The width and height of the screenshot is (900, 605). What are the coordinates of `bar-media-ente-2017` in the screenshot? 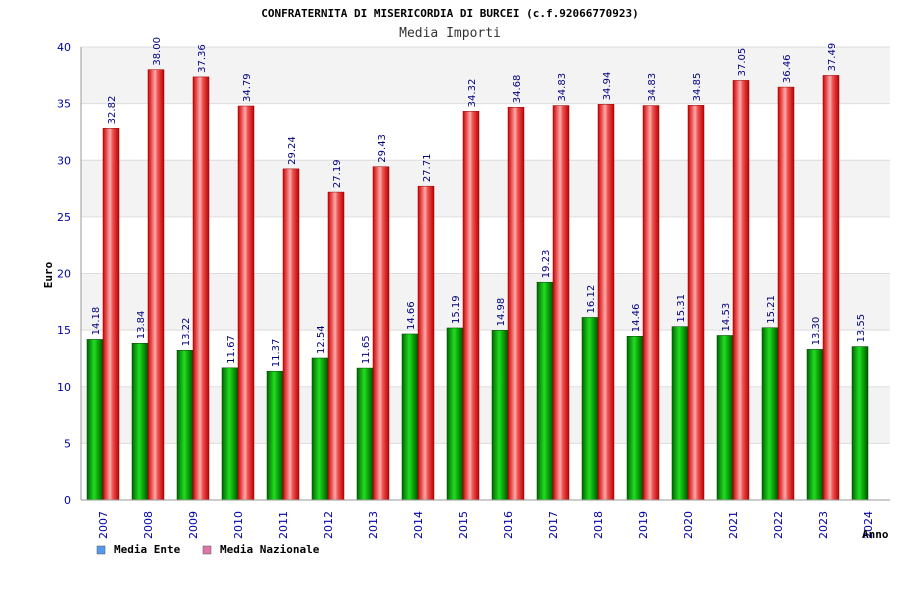 It's located at (545, 391).